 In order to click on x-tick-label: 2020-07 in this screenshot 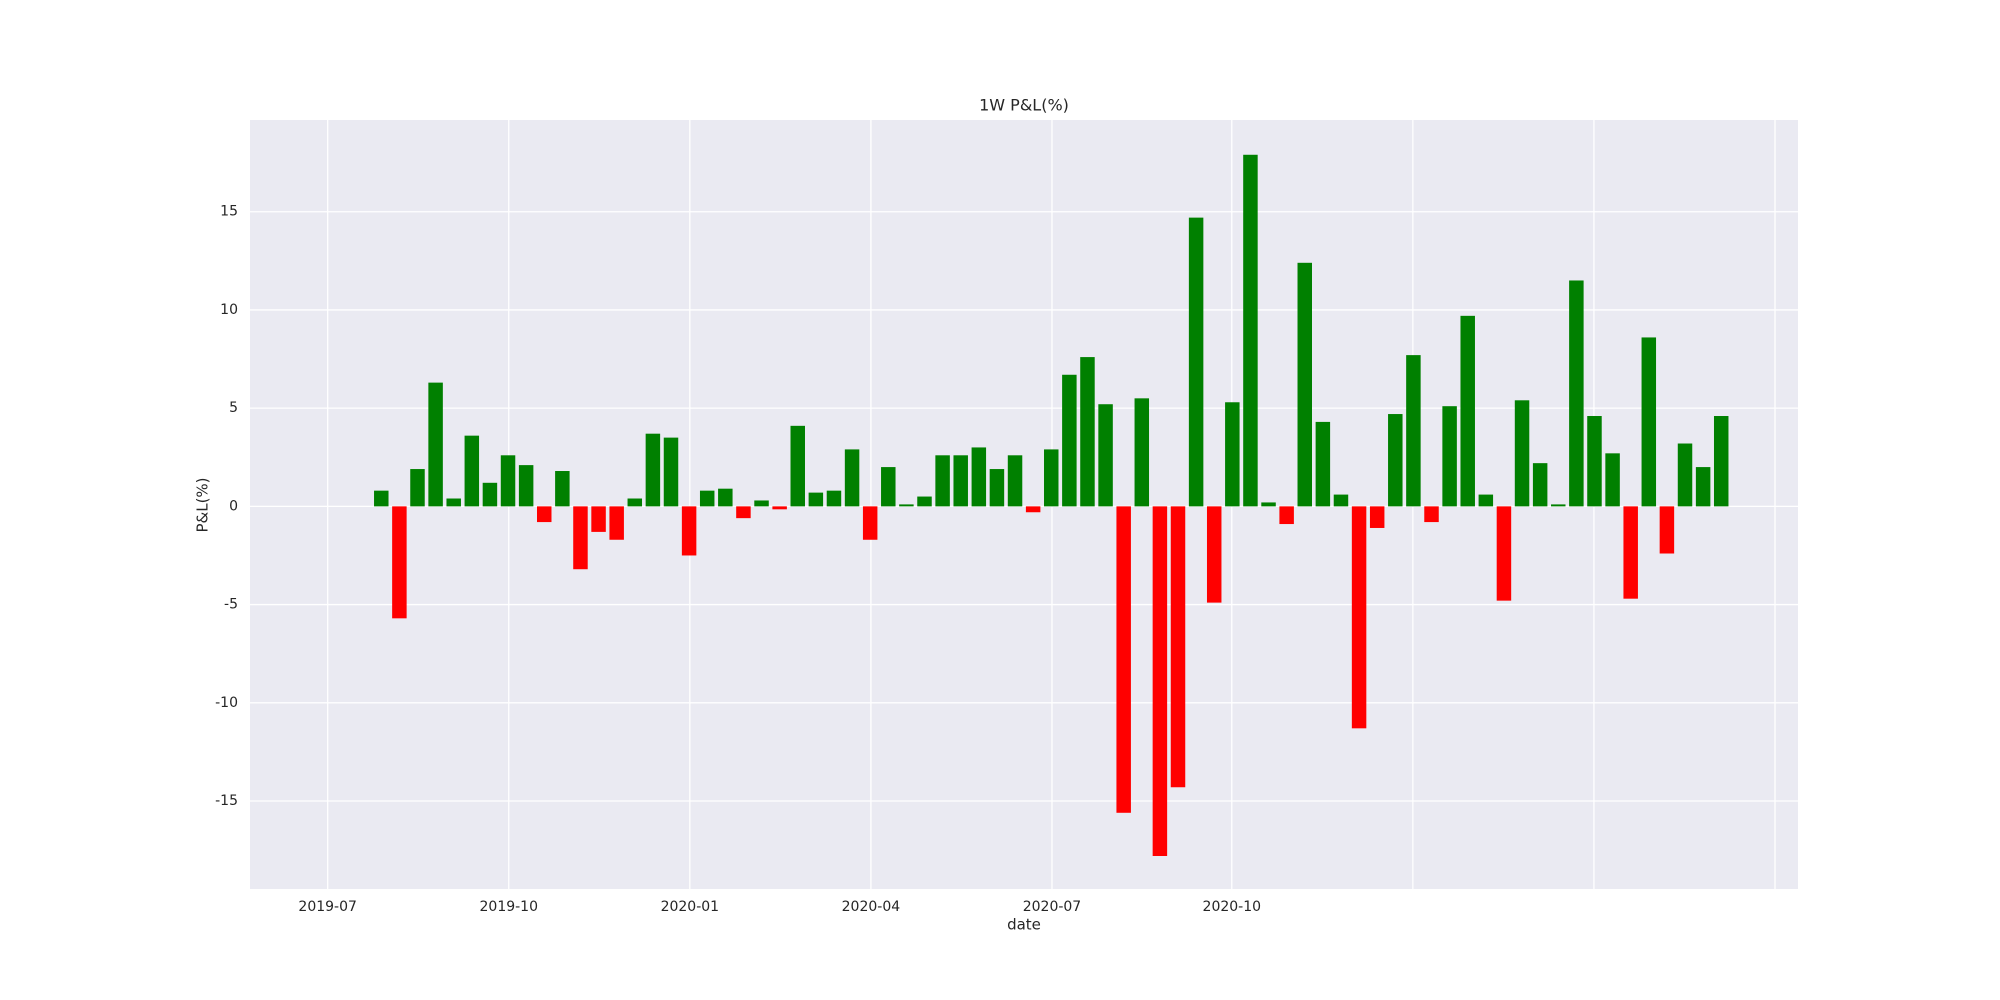, I will do `click(1052, 907)`.